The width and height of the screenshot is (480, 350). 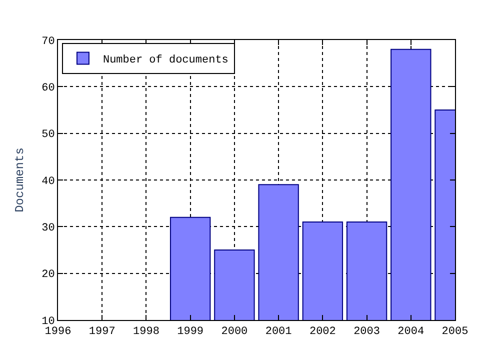 I want to click on x-tick-label: 2002, so click(x=322, y=332).